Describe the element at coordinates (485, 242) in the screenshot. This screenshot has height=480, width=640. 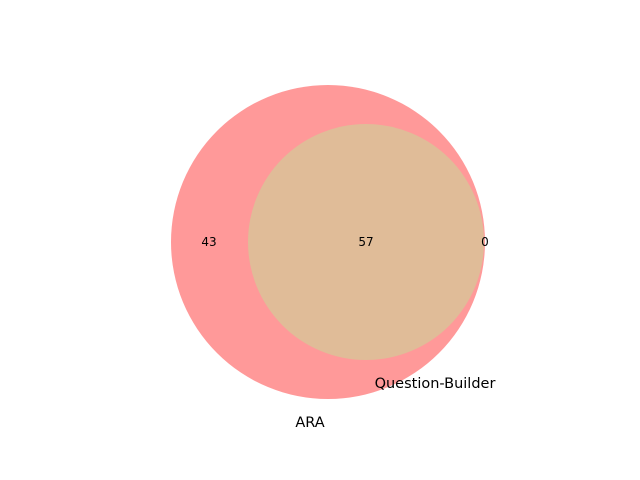
I see `question-builder-only-count: 0` at that location.